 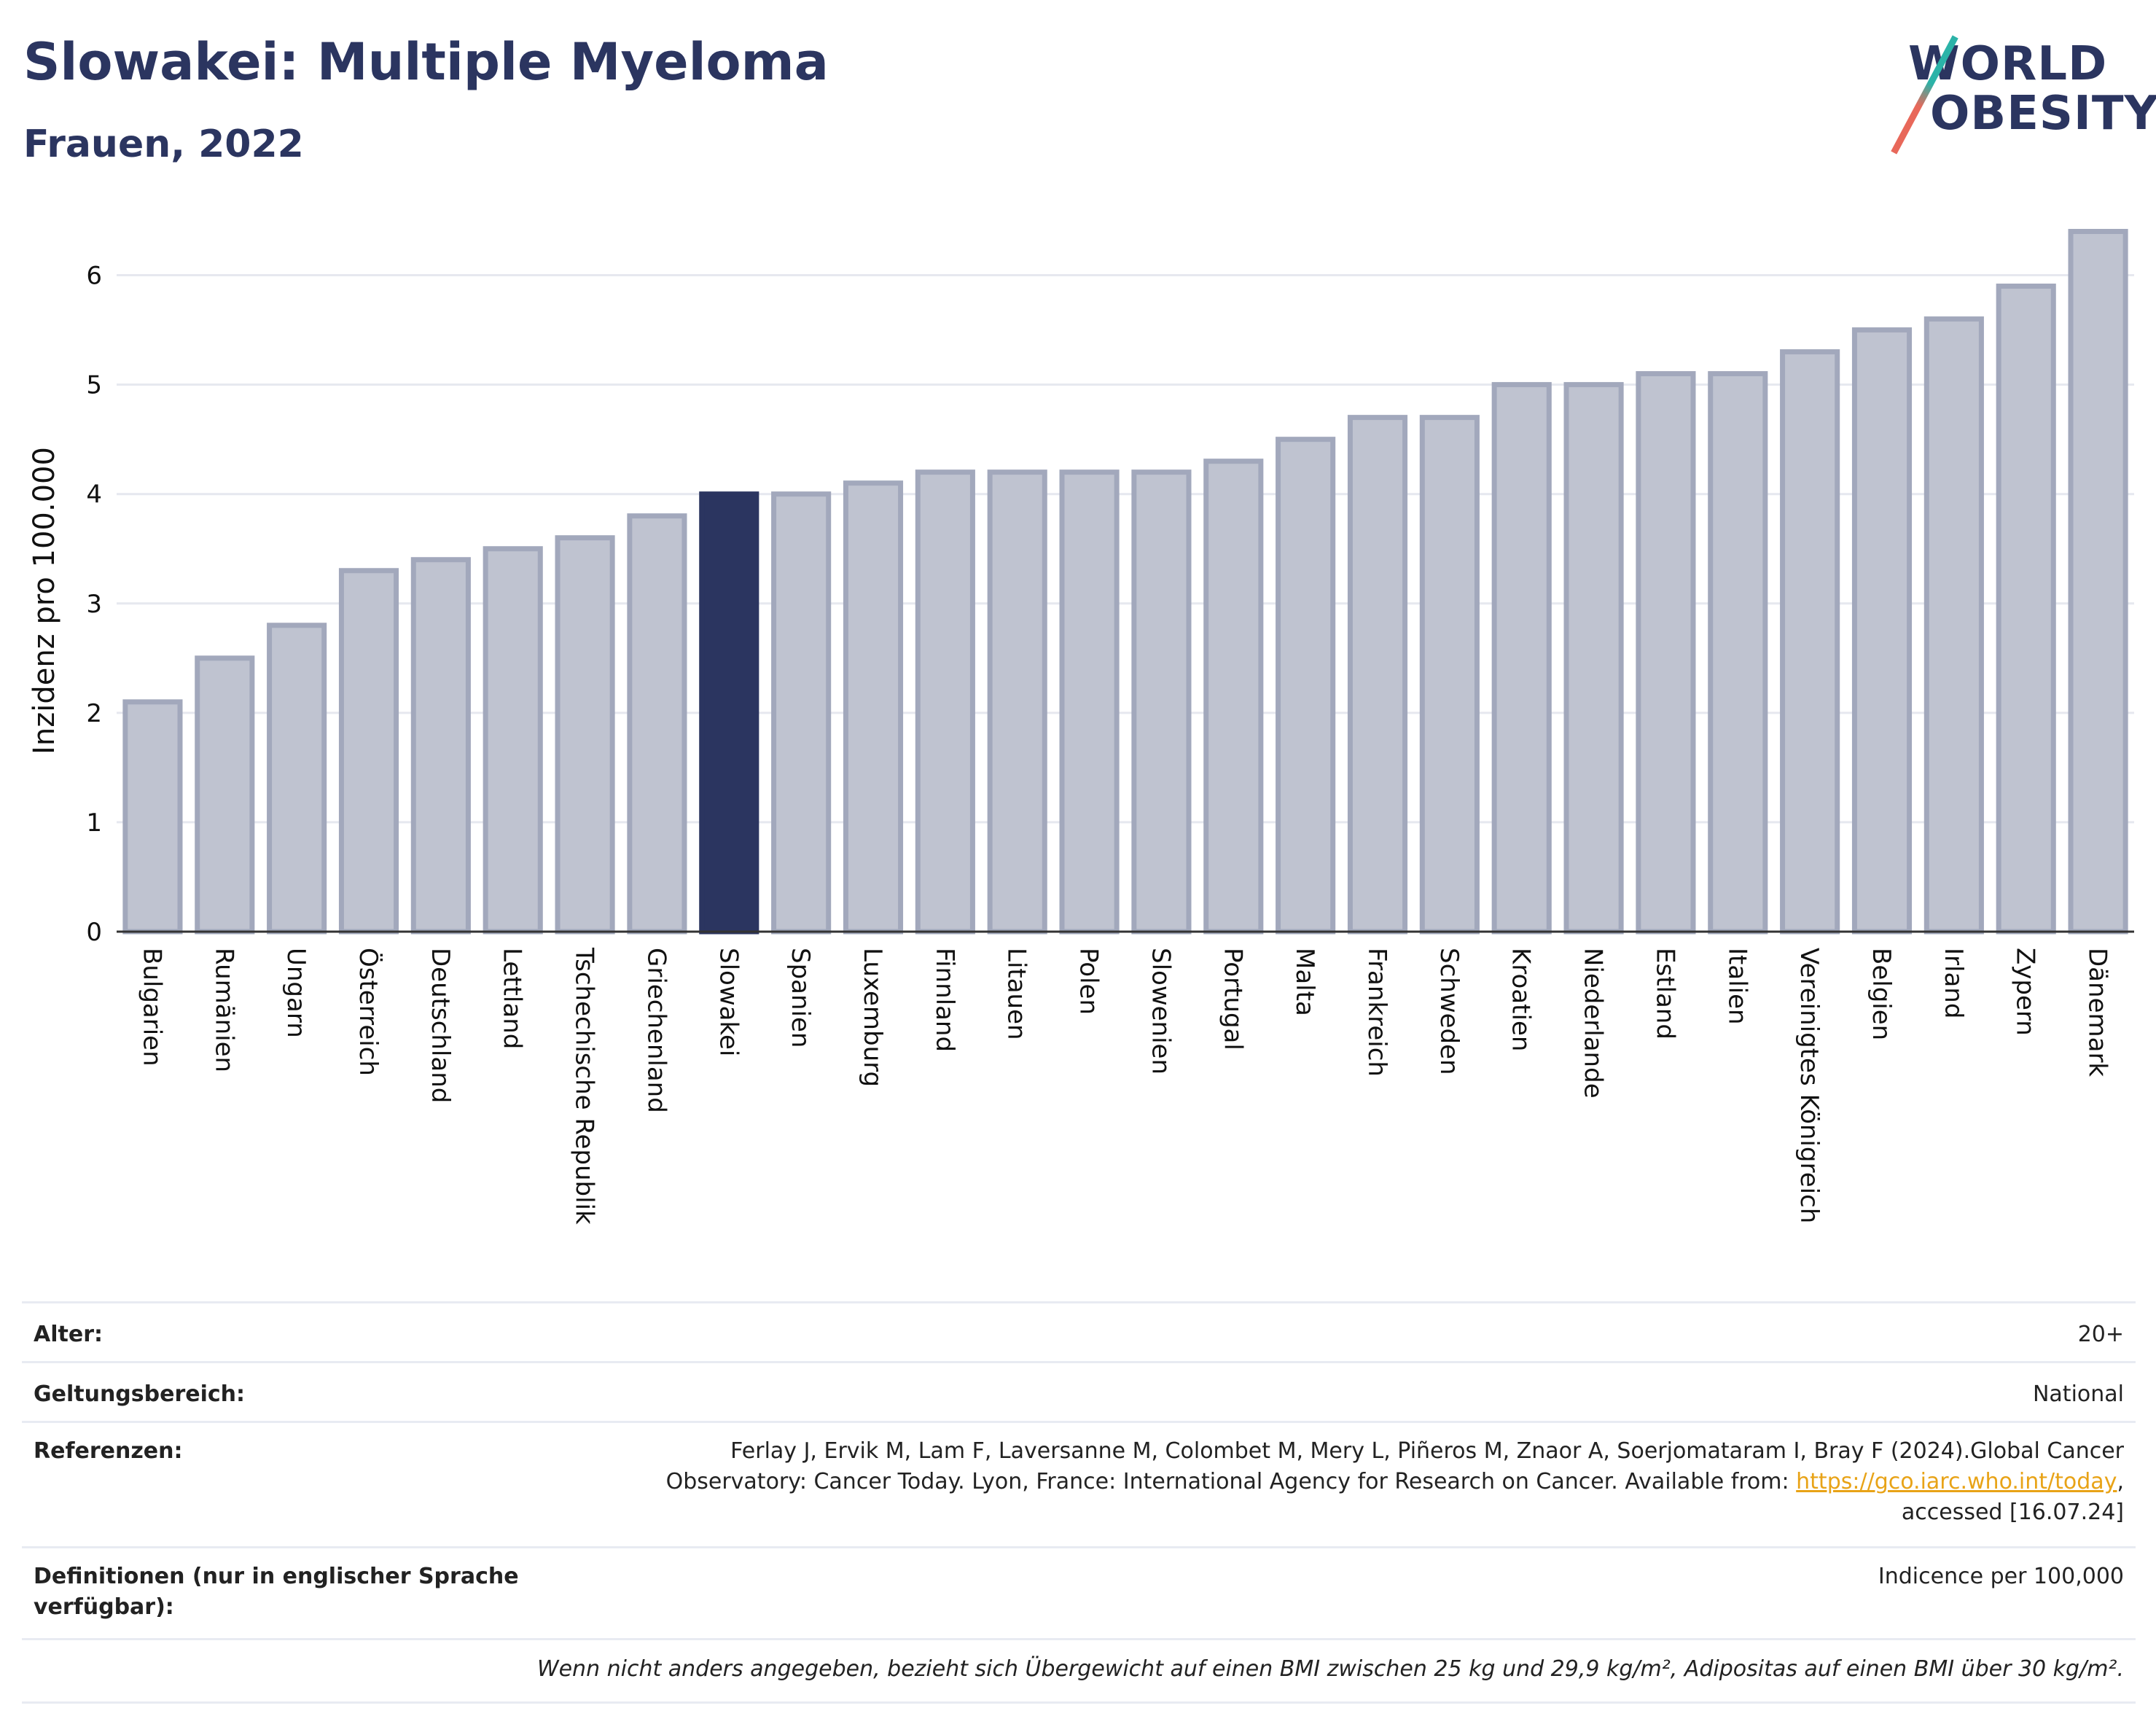 I want to click on meta-refs-label: Referenzen:, so click(x=109, y=1451).